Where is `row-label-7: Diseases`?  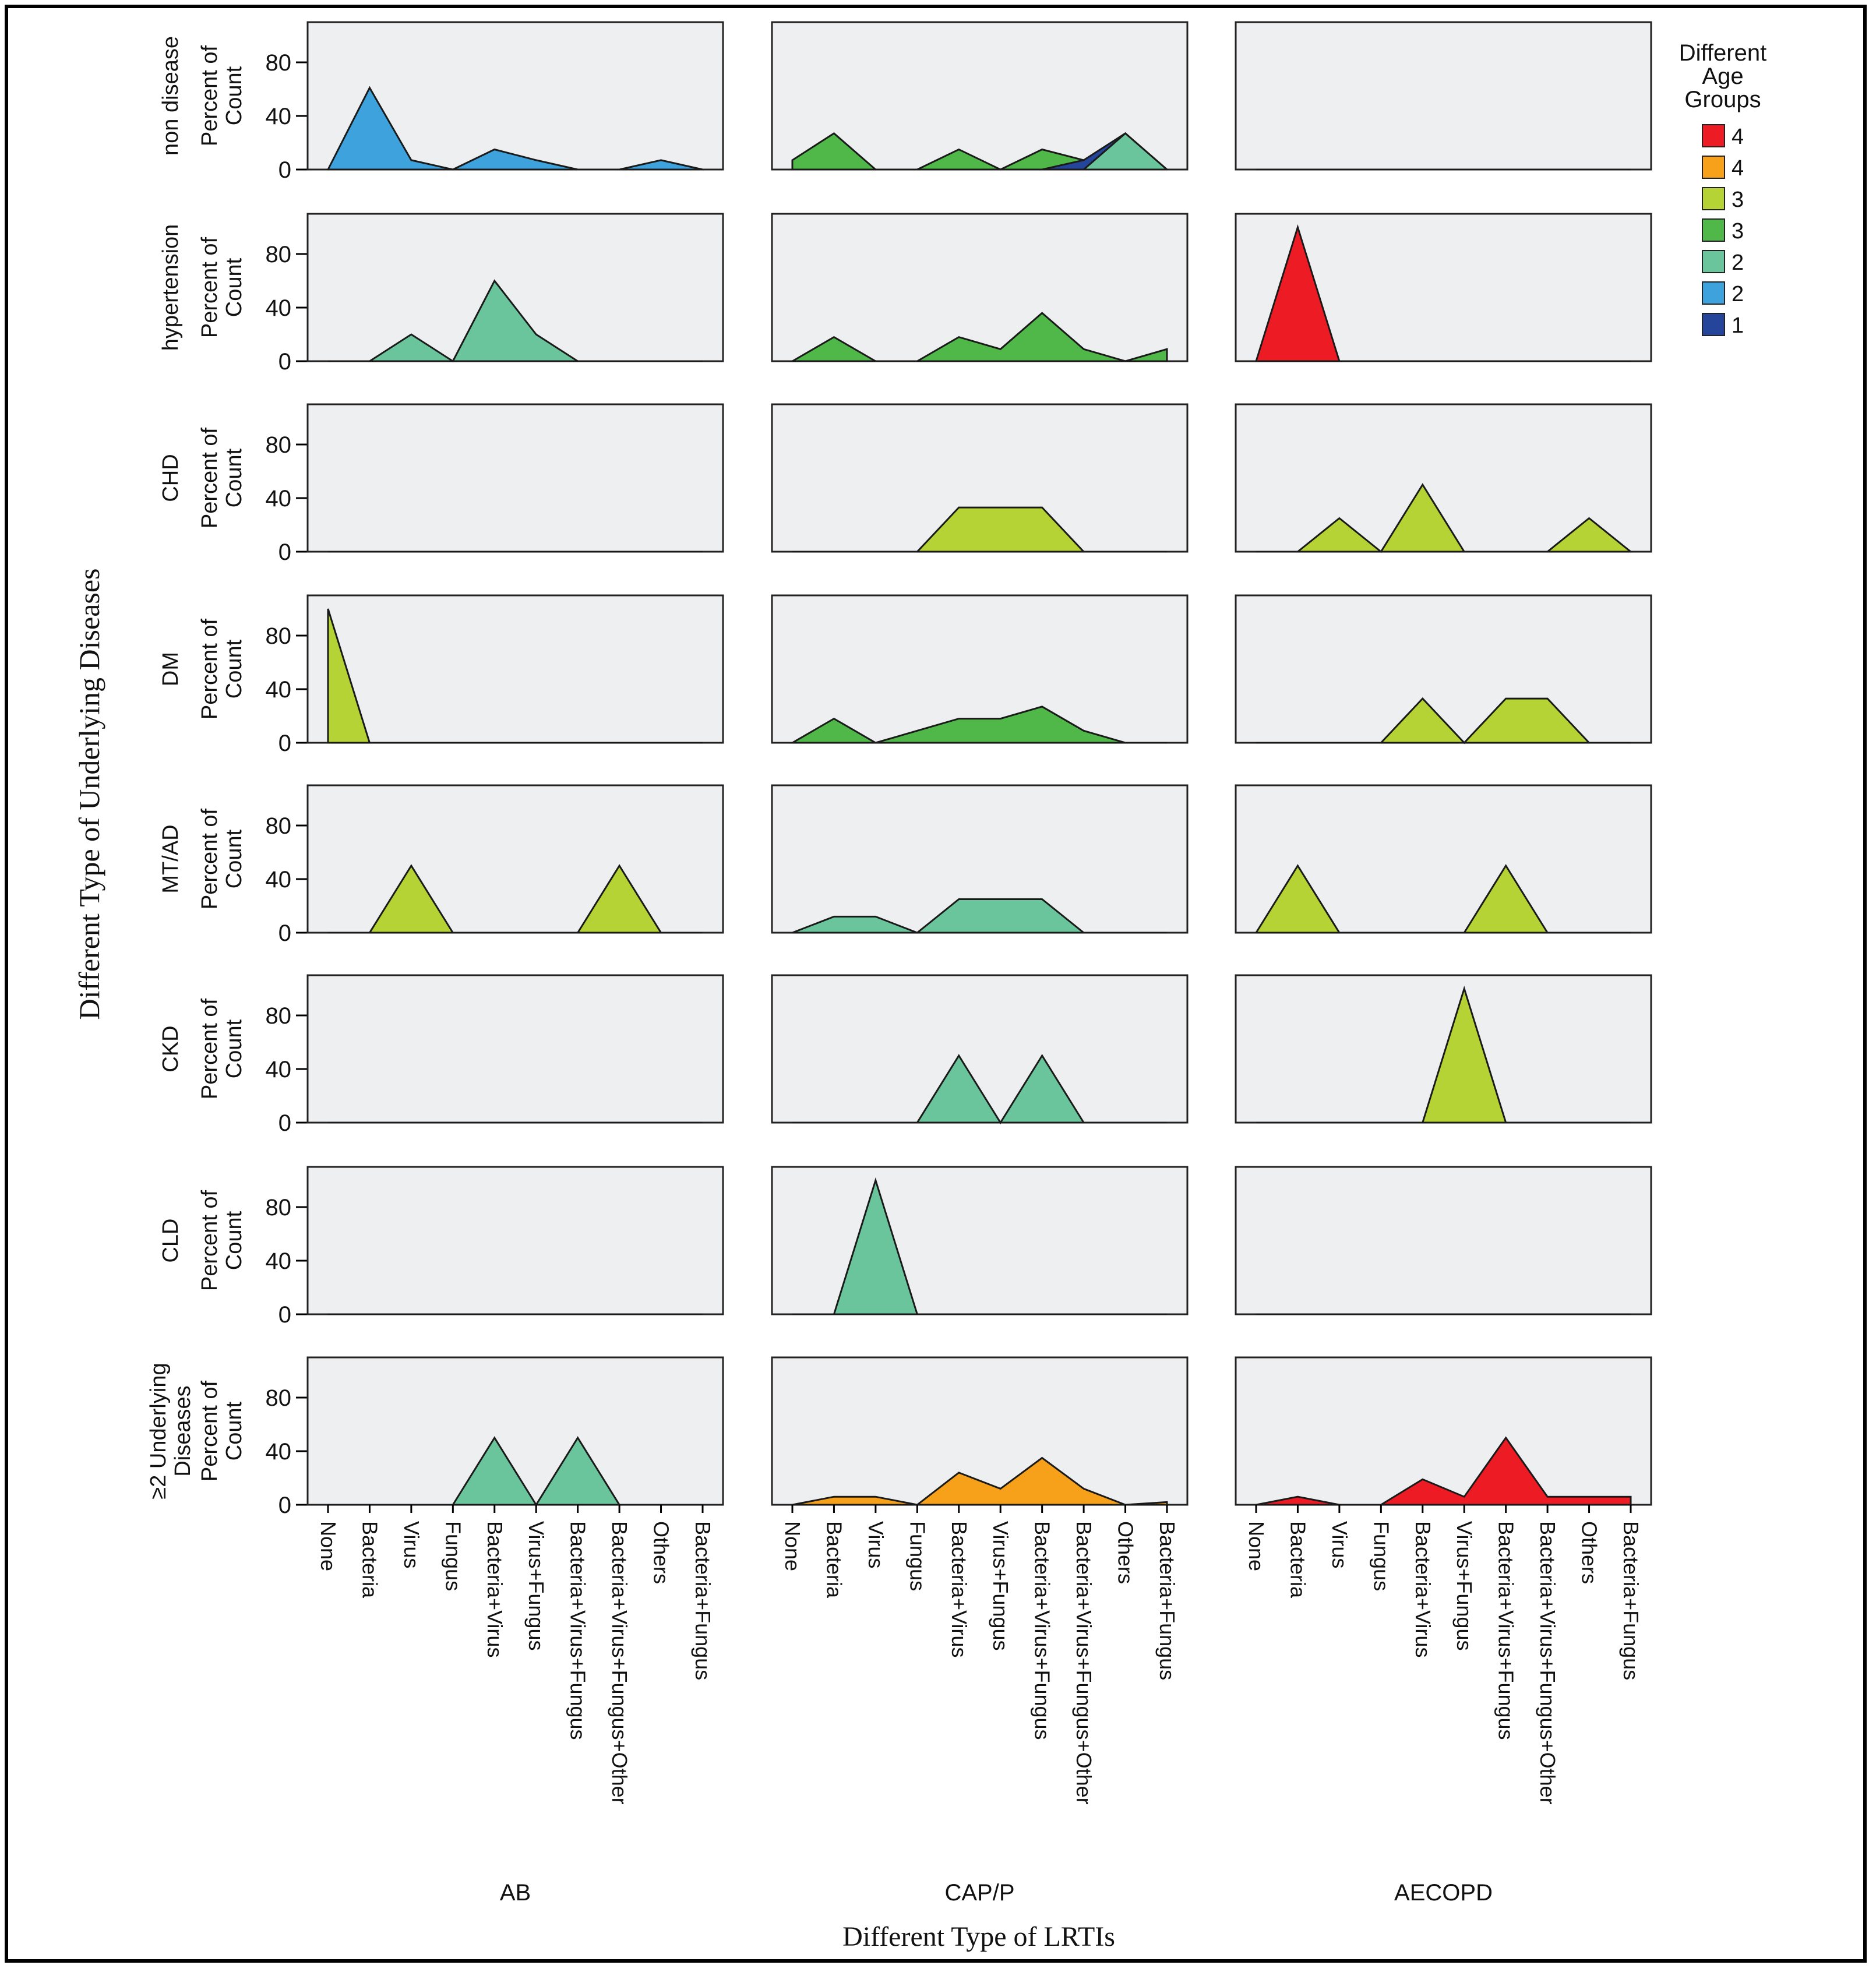
row-label-7: Diseases is located at coordinates (183, 1430).